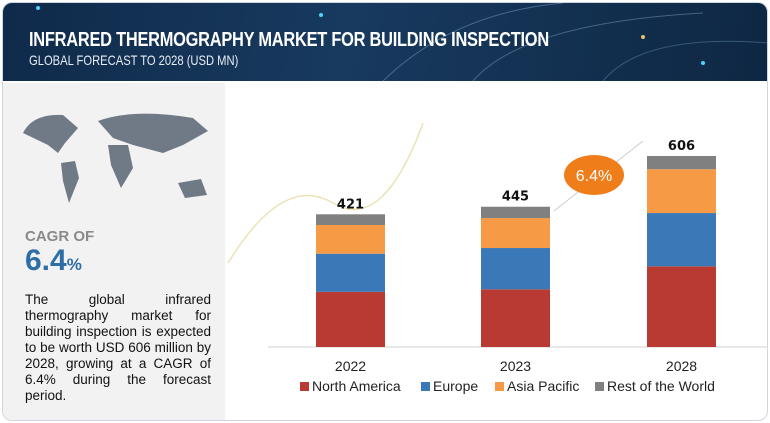  I want to click on x-tick-2022: 2022, so click(350, 366).